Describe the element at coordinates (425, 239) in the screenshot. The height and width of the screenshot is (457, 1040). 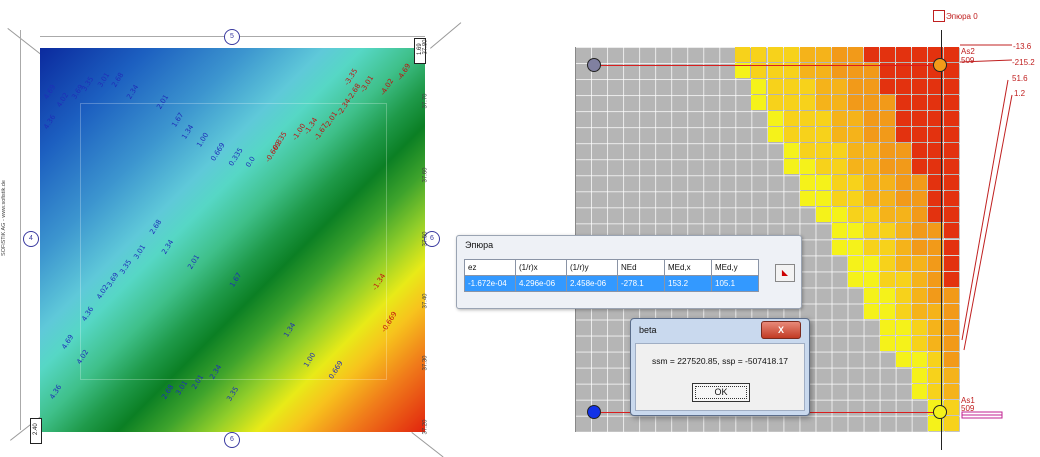
I see `axis-tick-label: 37.50` at that location.